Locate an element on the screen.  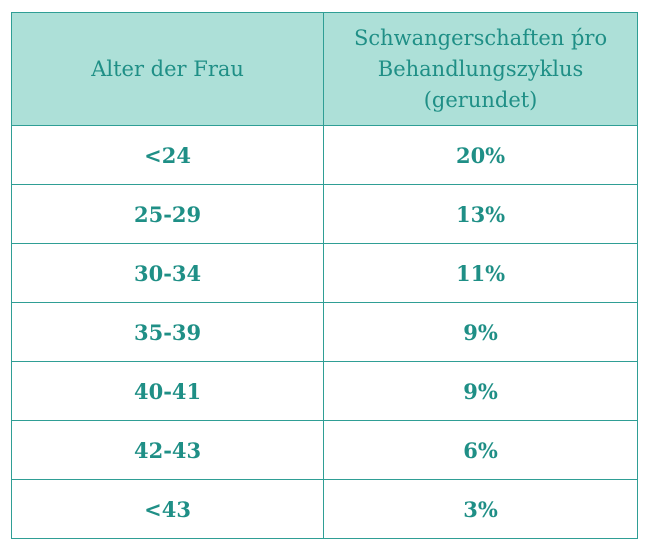
header-age: Alter der Frau is located at coordinates (167, 69).